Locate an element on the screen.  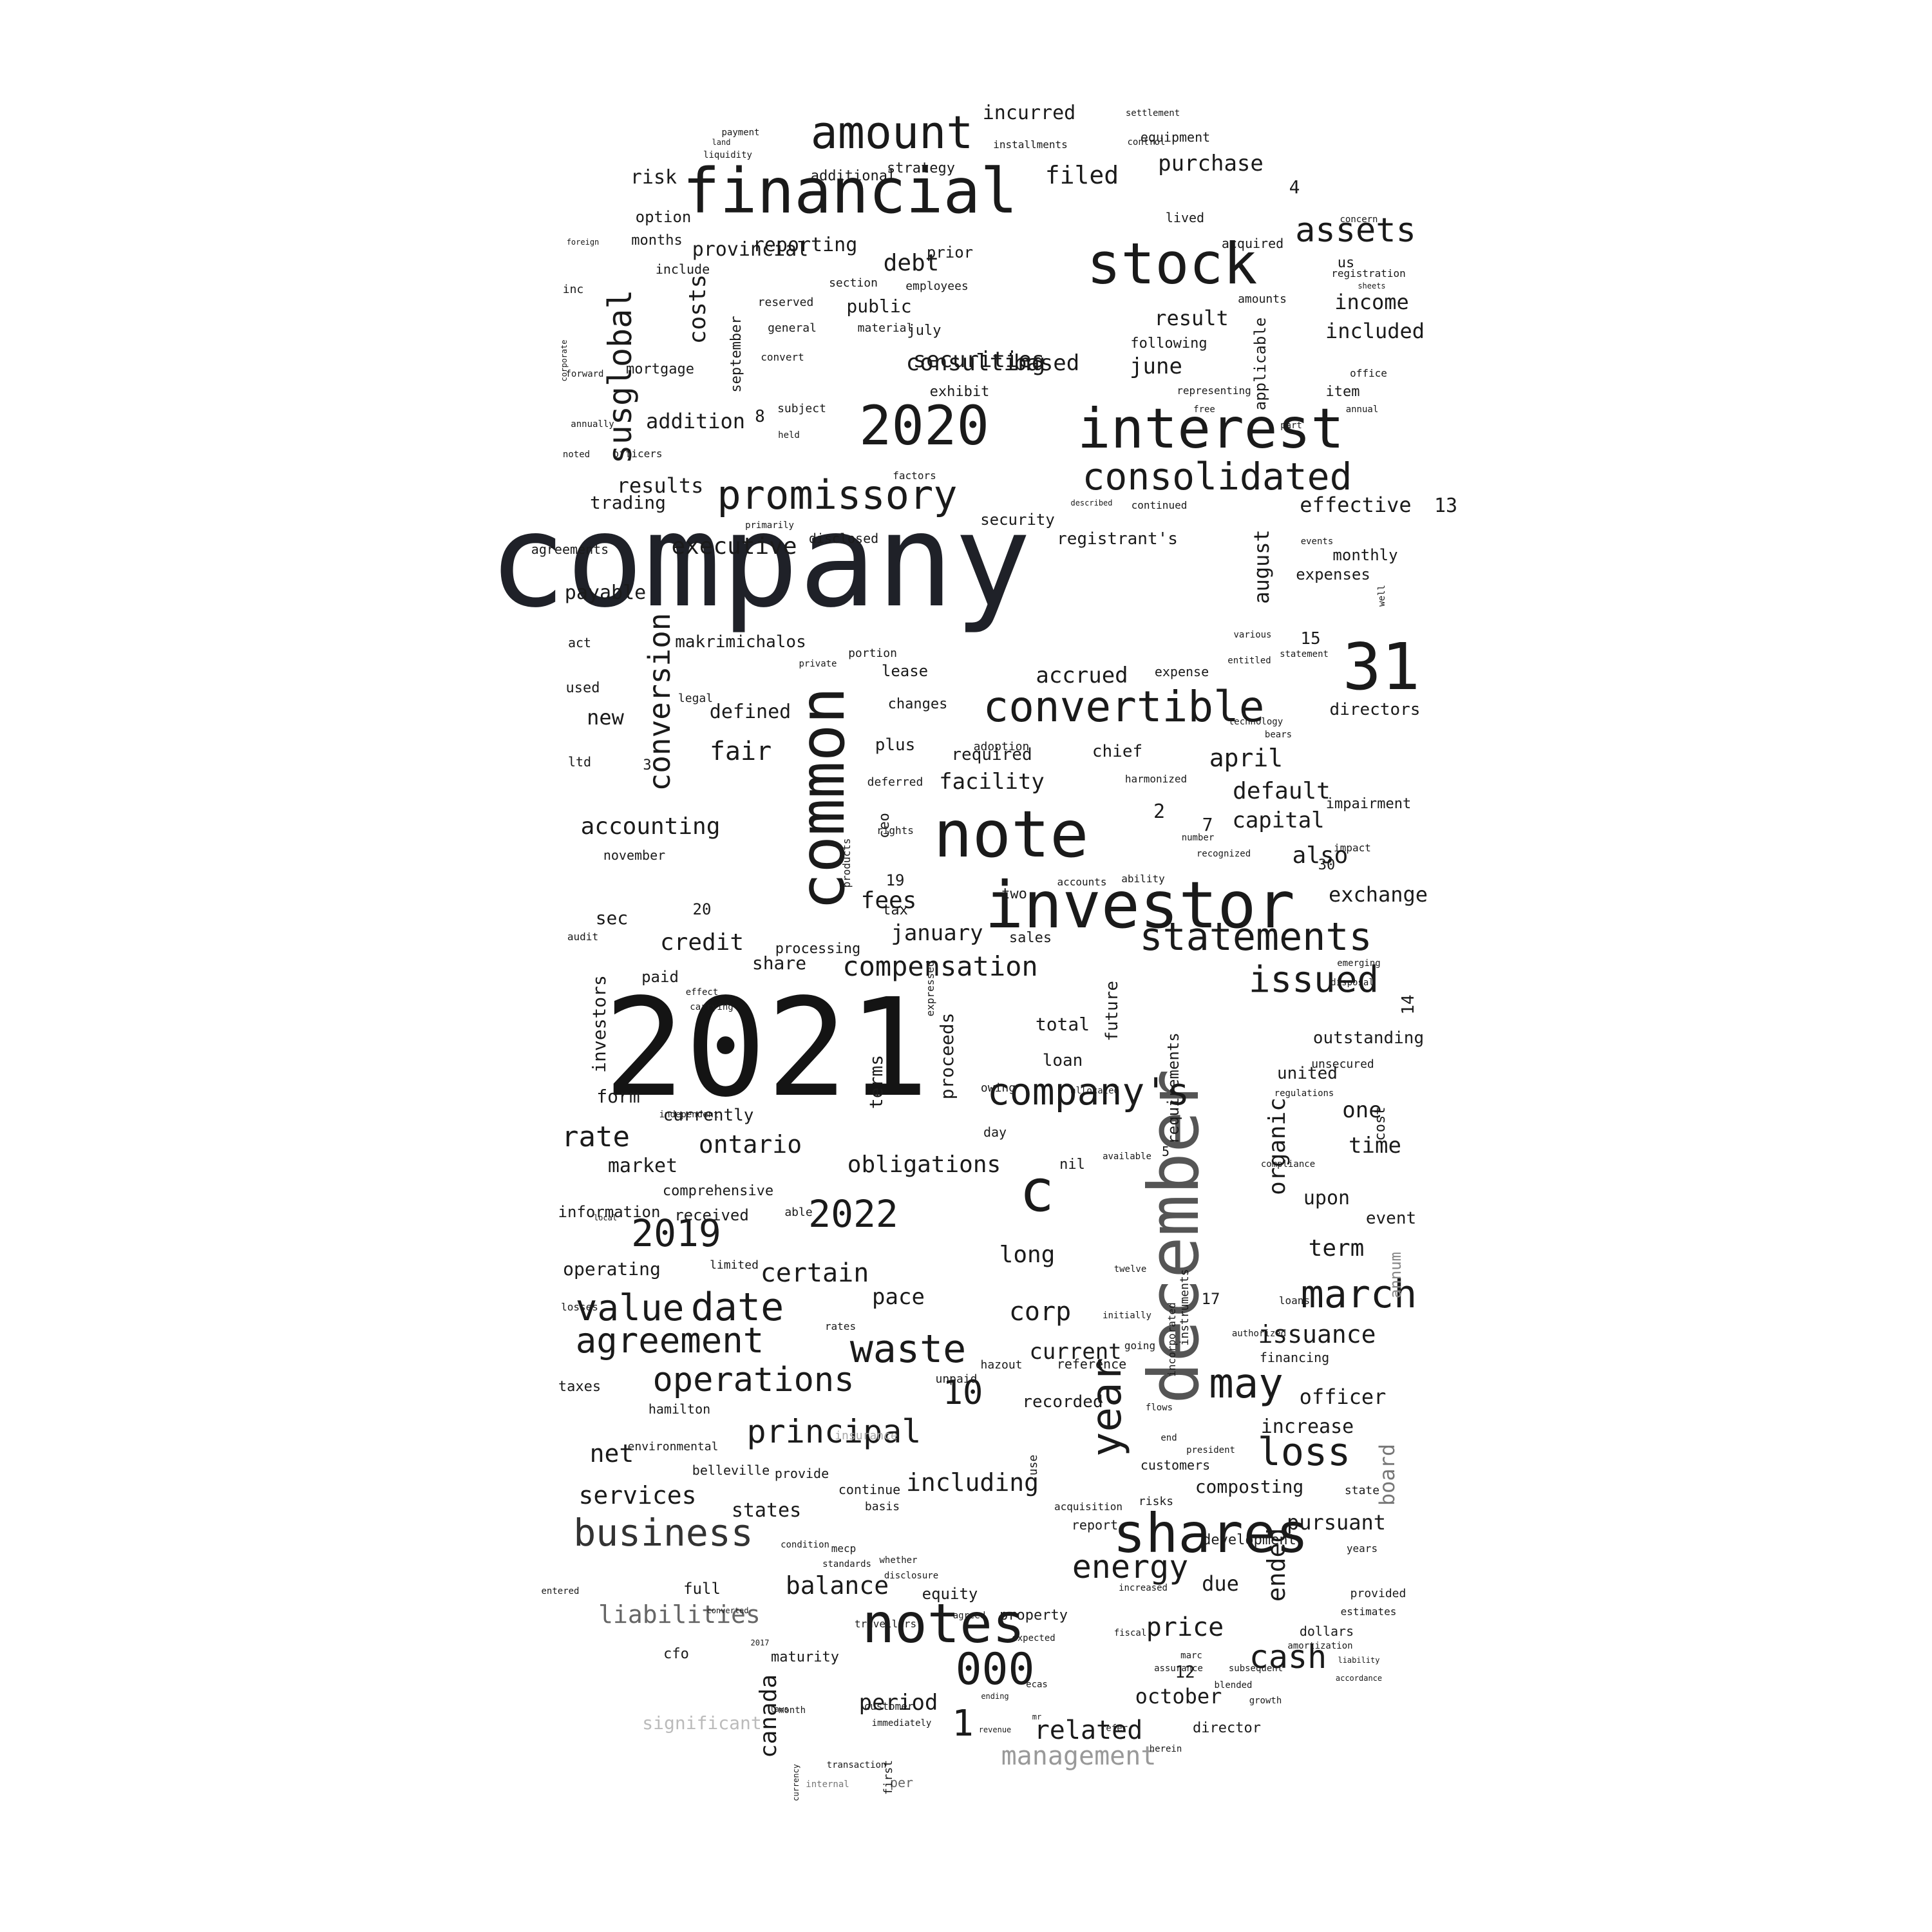
cloud-word: report is located at coordinates (1095, 1525).